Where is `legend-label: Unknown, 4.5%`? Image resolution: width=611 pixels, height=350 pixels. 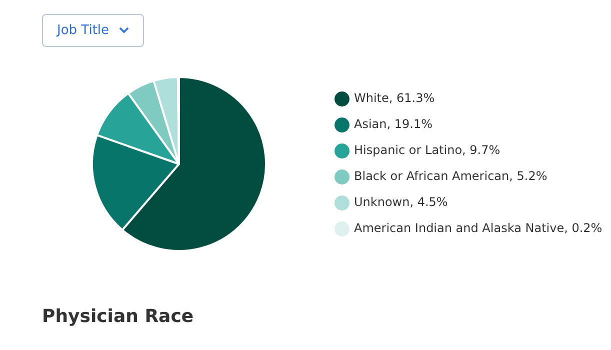 legend-label: Unknown, 4.5% is located at coordinates (401, 202).